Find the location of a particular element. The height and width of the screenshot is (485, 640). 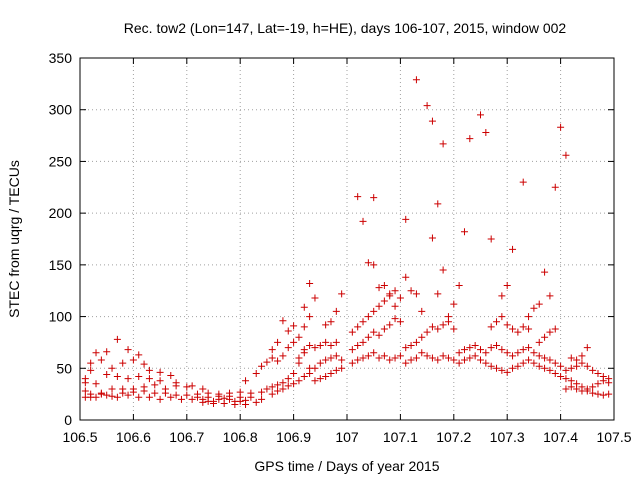

y-tick-label: 0 is located at coordinates (68, 420).